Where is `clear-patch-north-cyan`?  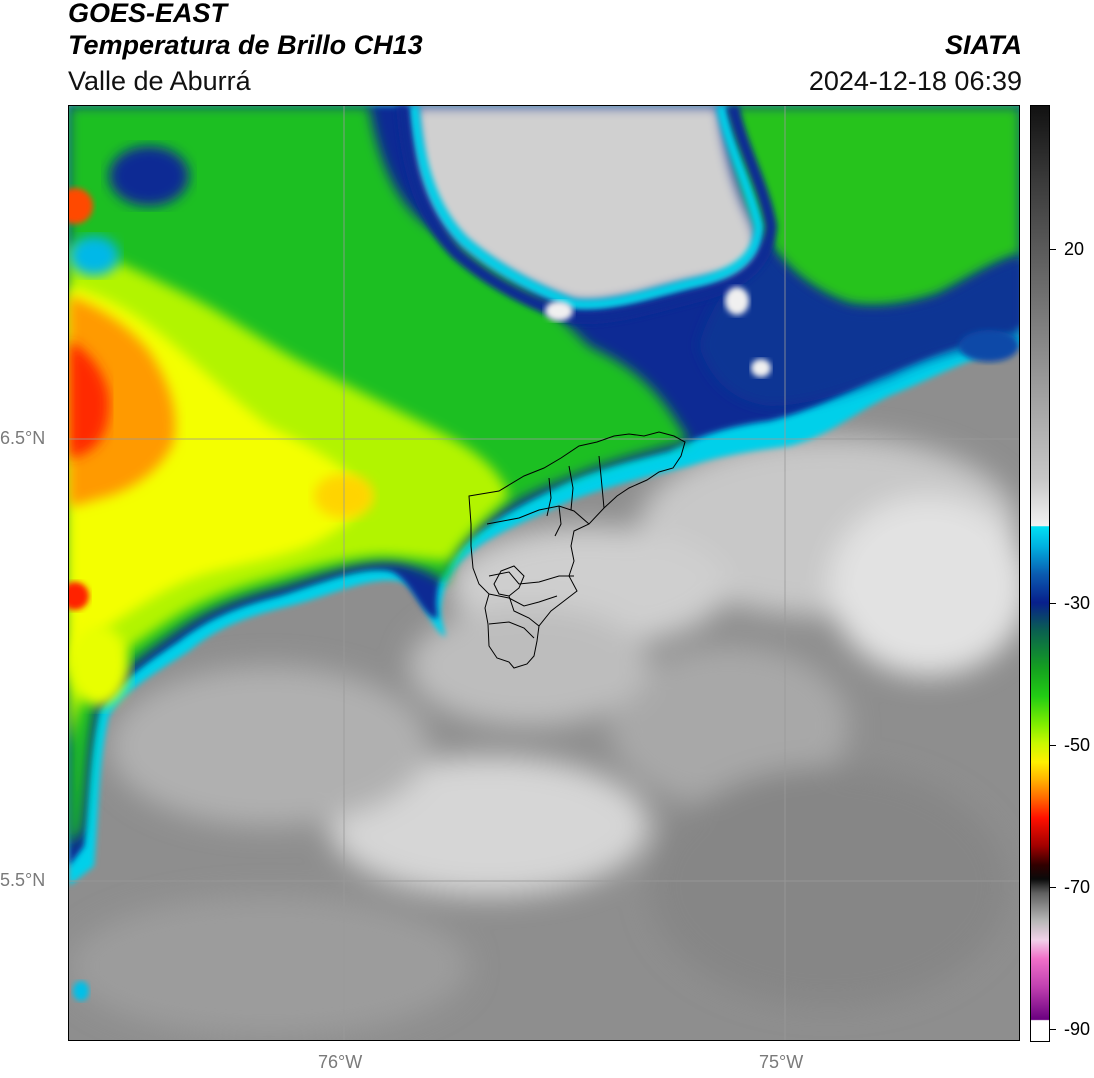 clear-patch-north-cyan is located at coordinates (587, 208).